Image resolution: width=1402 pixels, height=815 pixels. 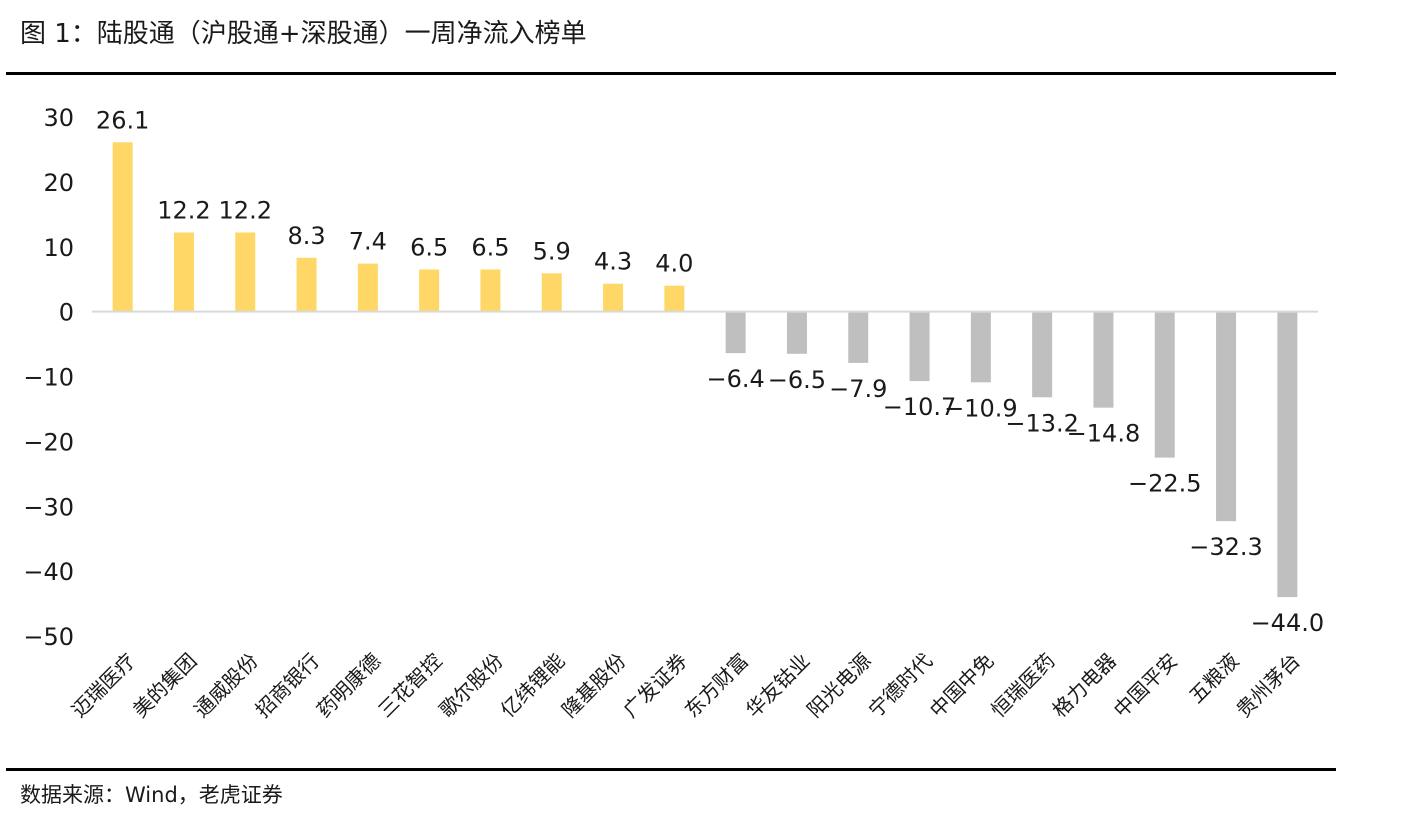 I want to click on x-category-label: 美的集团, so click(x=165, y=686).